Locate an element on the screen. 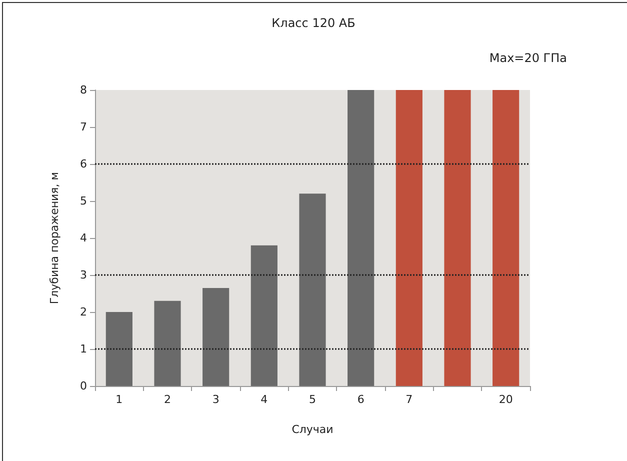  y-tick-label: 6 is located at coordinates (83, 164).